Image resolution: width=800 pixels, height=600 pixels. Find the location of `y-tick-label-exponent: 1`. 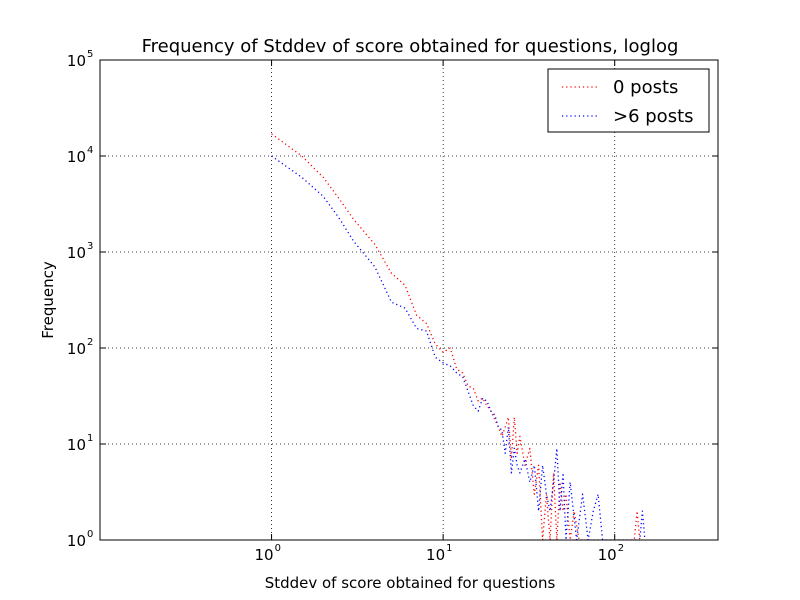

y-tick-label-exponent: 1 is located at coordinates (90, 438).